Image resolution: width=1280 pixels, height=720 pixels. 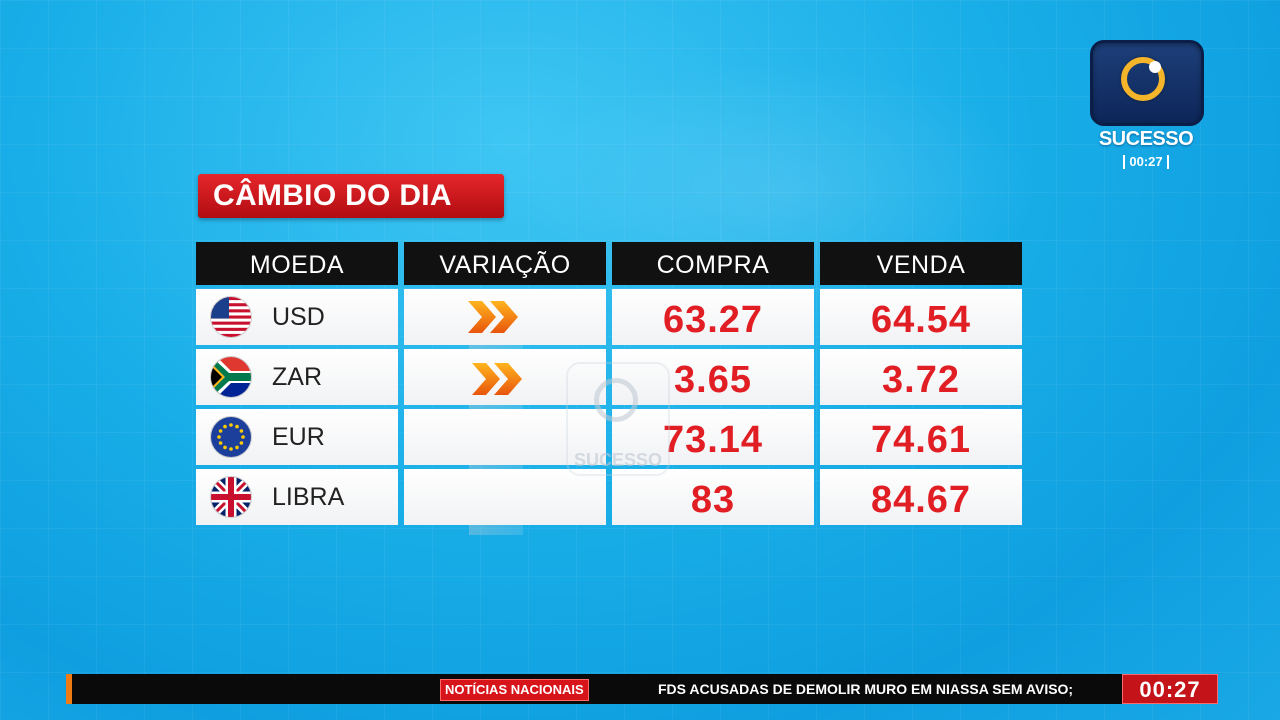 What do you see at coordinates (231, 317) in the screenshot?
I see `usa-flag-icon` at bounding box center [231, 317].